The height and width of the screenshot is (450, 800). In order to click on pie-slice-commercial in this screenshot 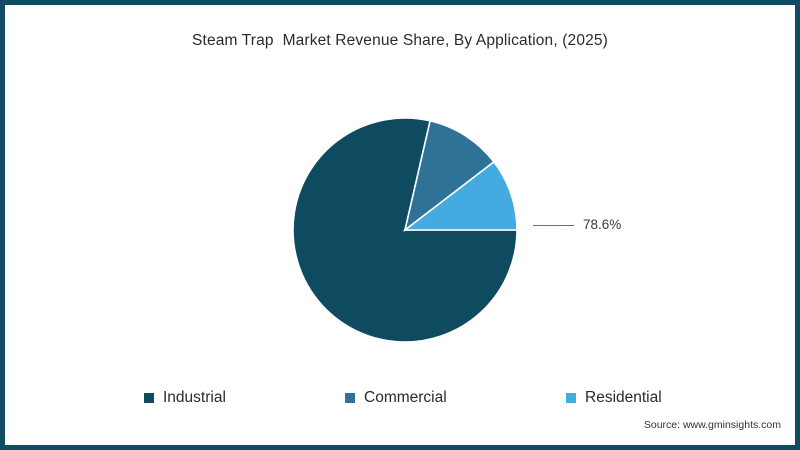, I will do `click(449, 175)`.